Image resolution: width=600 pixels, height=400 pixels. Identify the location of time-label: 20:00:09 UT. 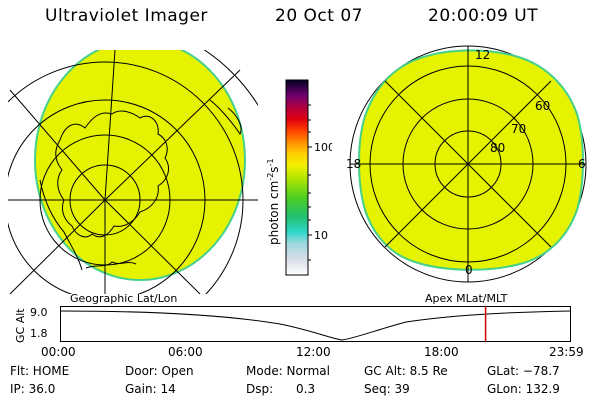
(483, 16).